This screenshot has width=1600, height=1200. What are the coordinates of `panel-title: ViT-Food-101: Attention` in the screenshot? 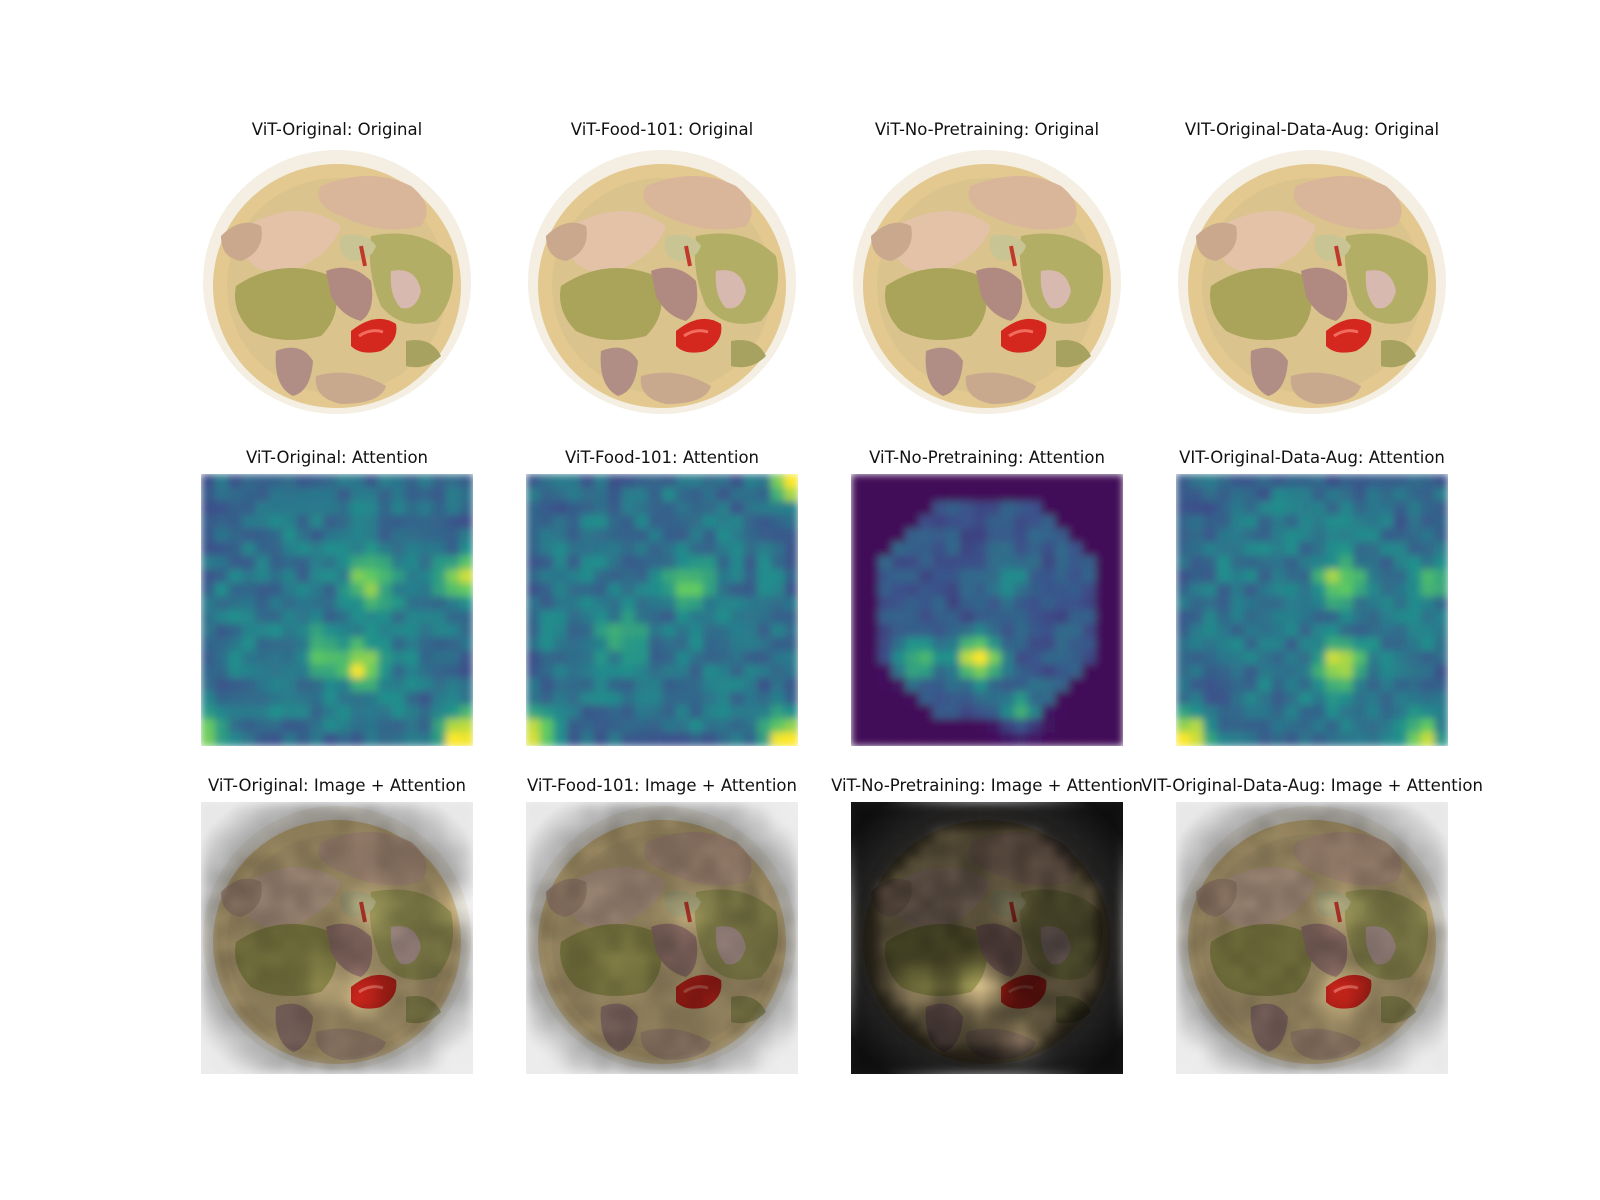 It's located at (662, 457).